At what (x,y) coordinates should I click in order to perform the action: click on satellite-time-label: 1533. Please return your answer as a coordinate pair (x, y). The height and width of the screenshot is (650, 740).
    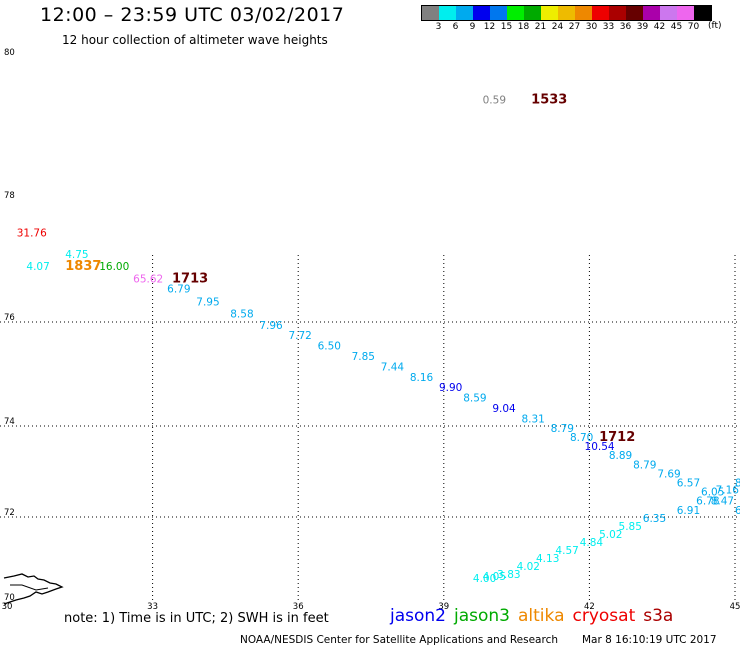
    Looking at the image, I should click on (549, 99).